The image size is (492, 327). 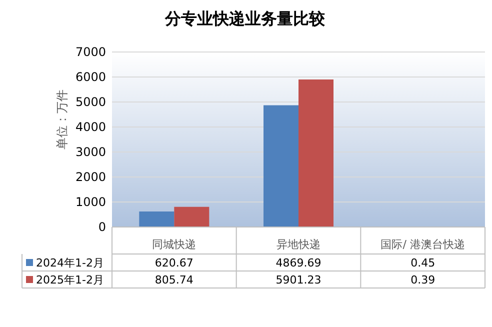 What do you see at coordinates (90, 52) in the screenshot?
I see `y-tick-label: 7000` at bounding box center [90, 52].